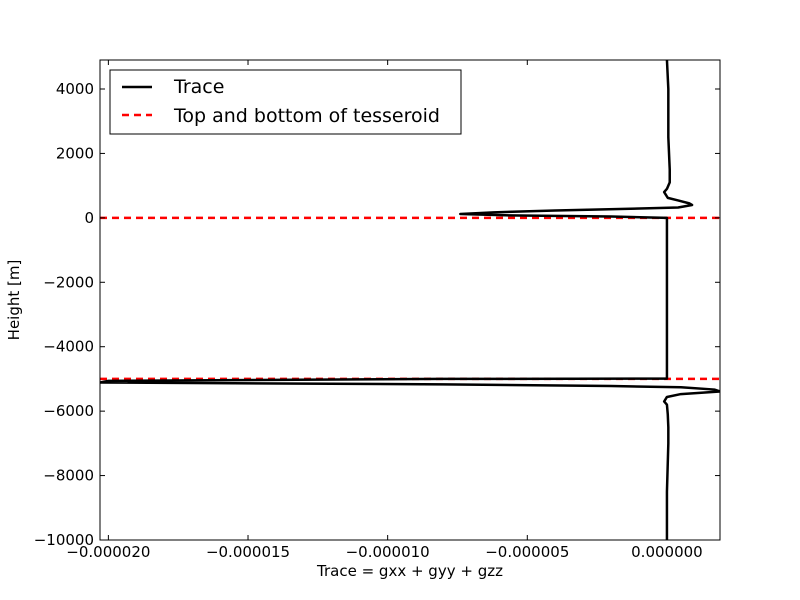  I want to click on x-tick-label: −0.000005, so click(527, 552).